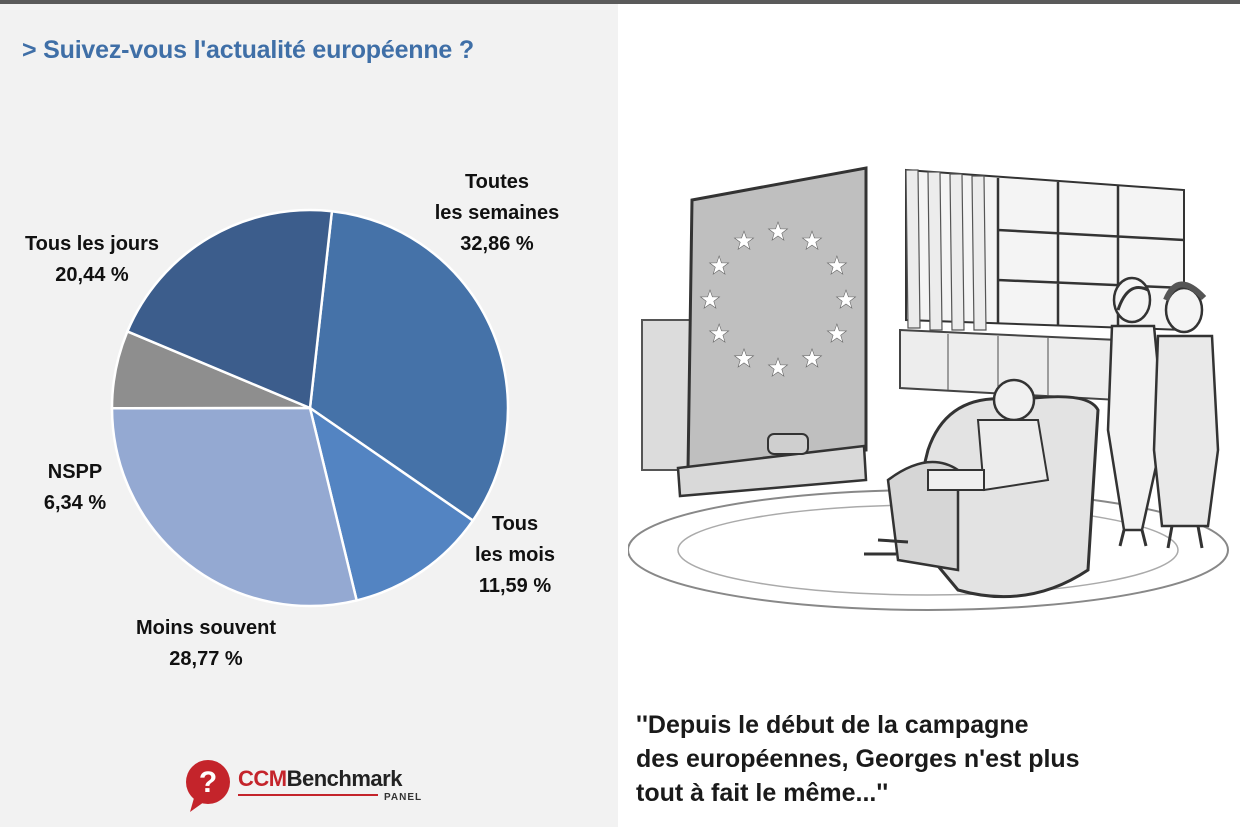 This screenshot has height=827, width=1240. I want to click on logo-wordmark: CCMBenchmark, so click(320, 778).